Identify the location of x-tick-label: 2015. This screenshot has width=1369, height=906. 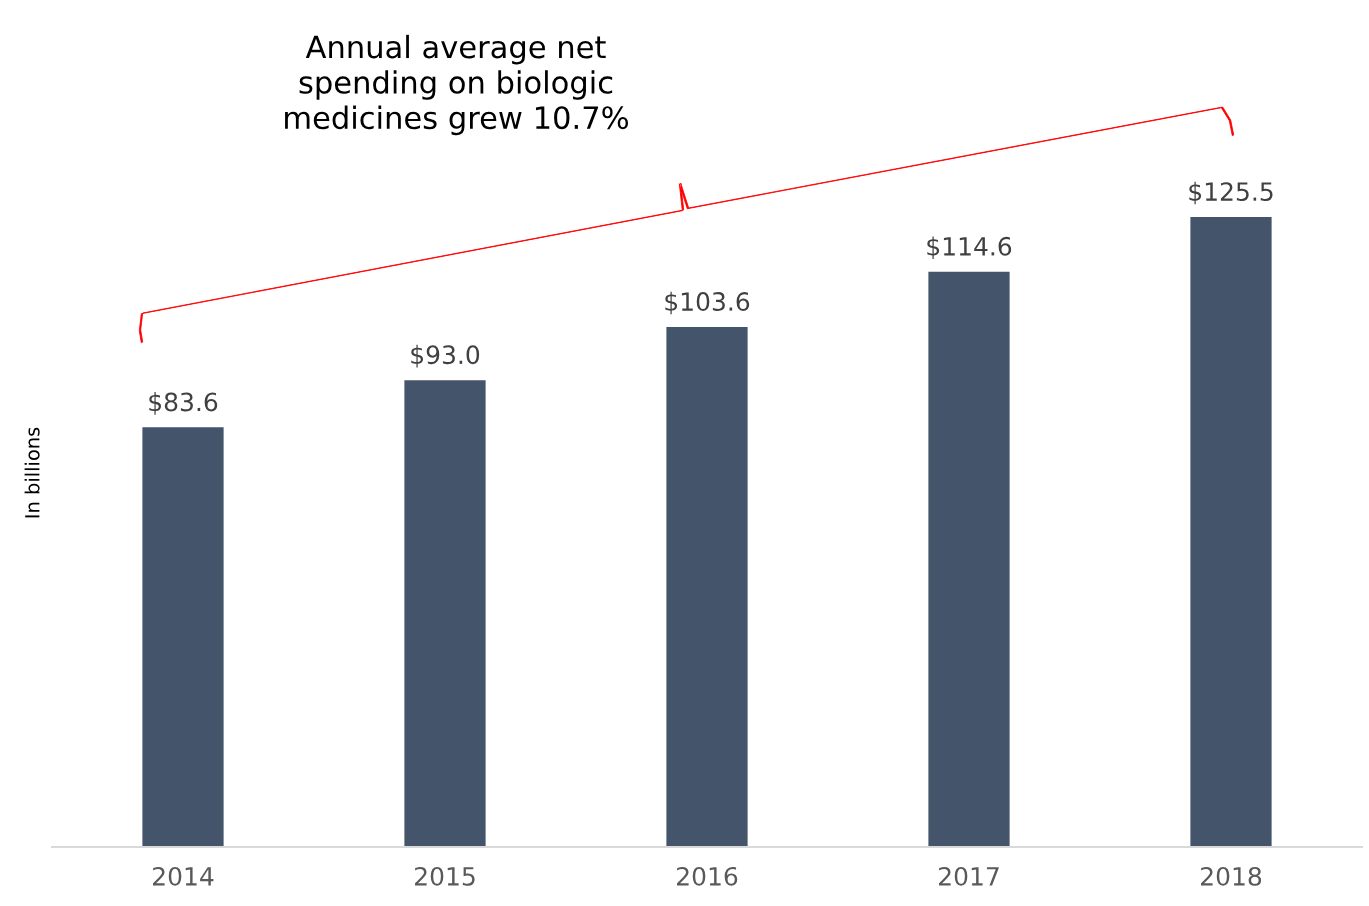
(445, 876).